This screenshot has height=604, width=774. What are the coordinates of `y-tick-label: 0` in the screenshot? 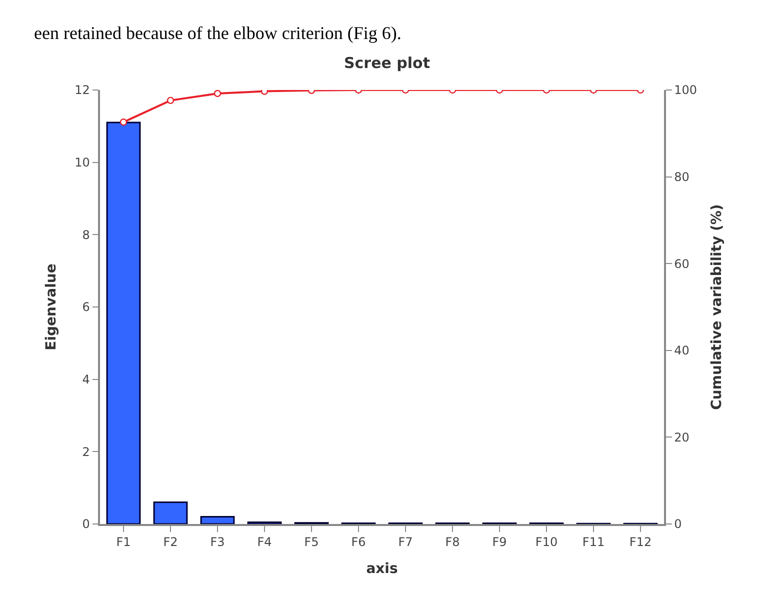 It's located at (86, 524).